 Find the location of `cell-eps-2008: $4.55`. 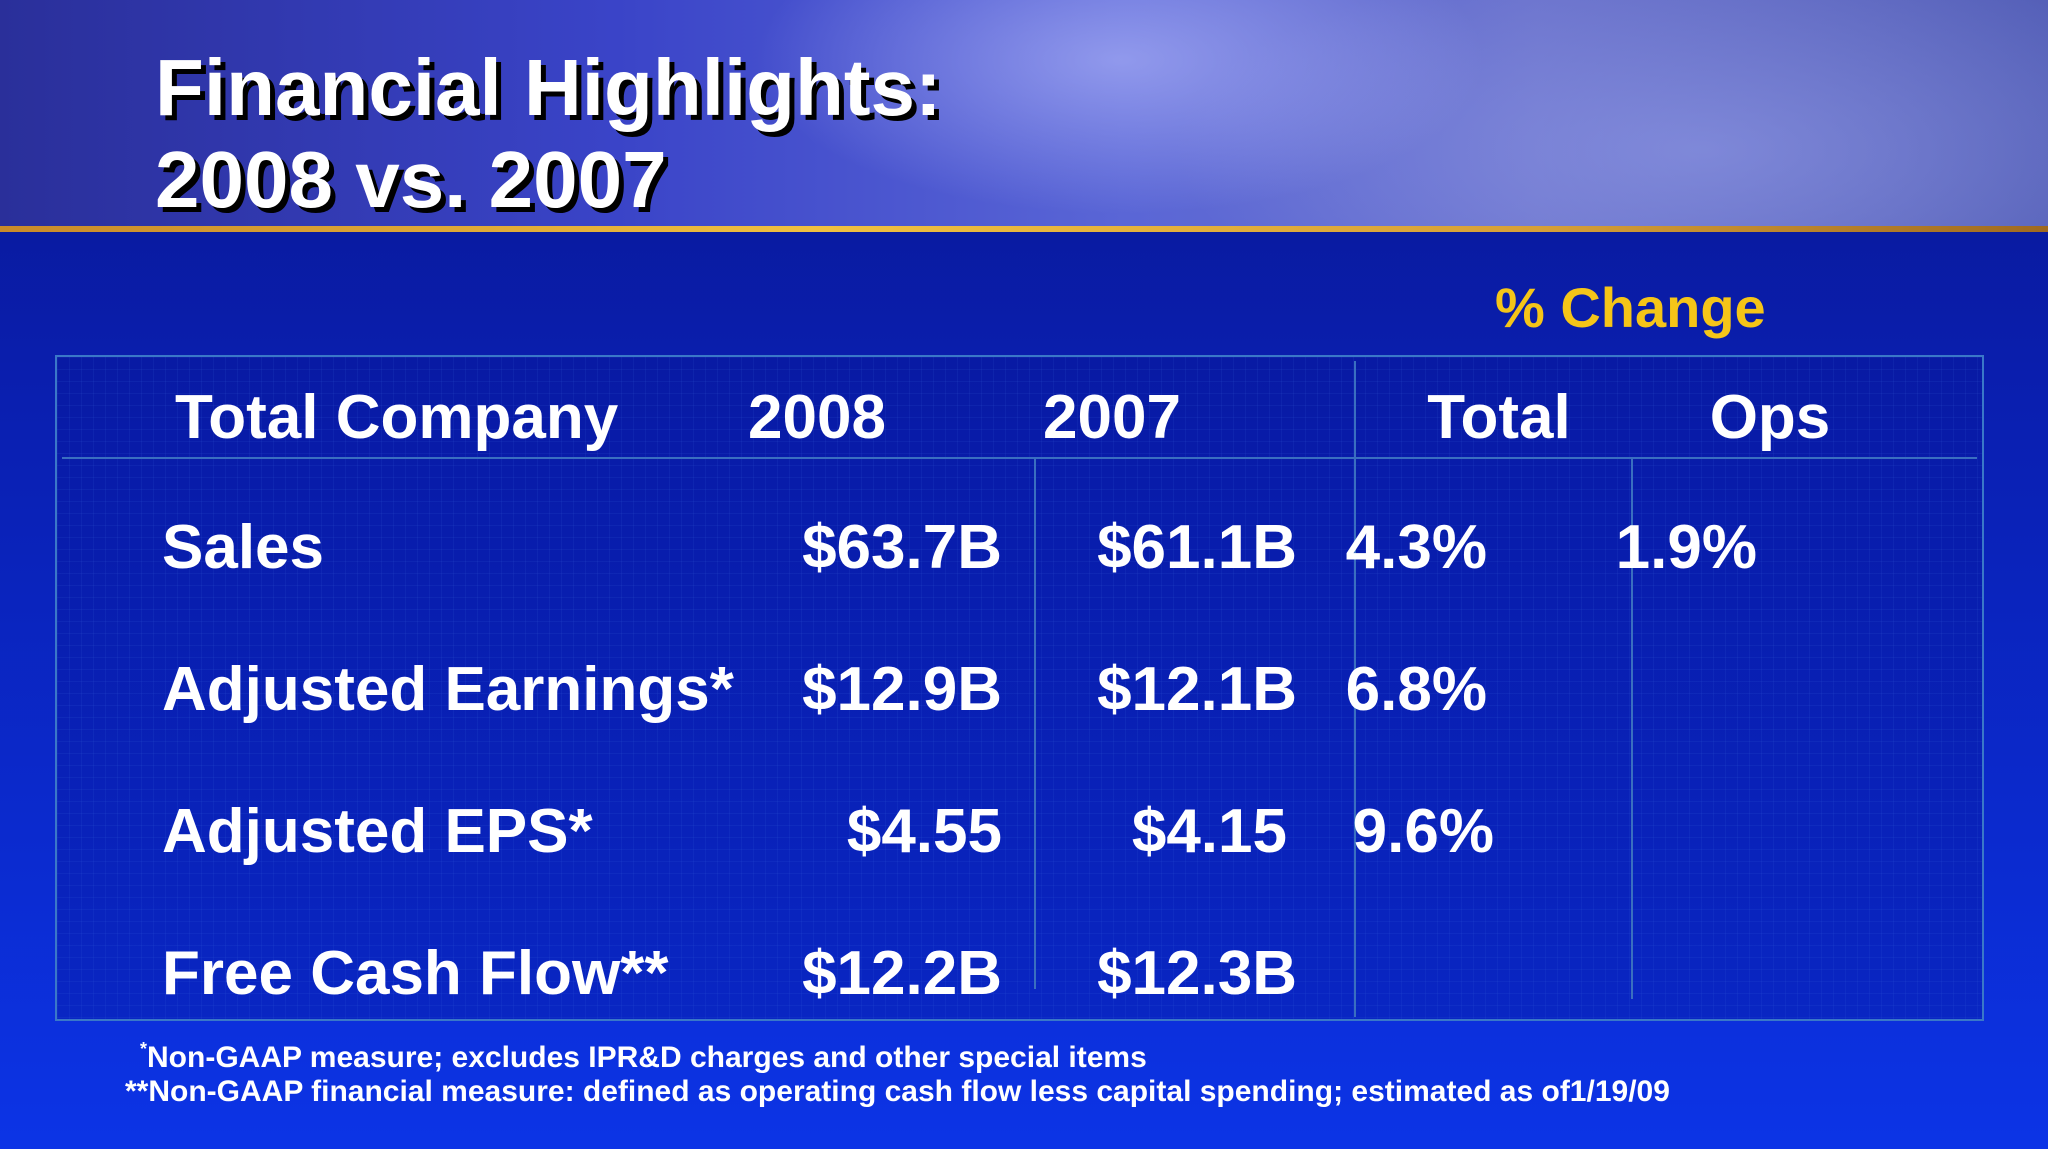

cell-eps-2008: $4.55 is located at coordinates (924, 831).